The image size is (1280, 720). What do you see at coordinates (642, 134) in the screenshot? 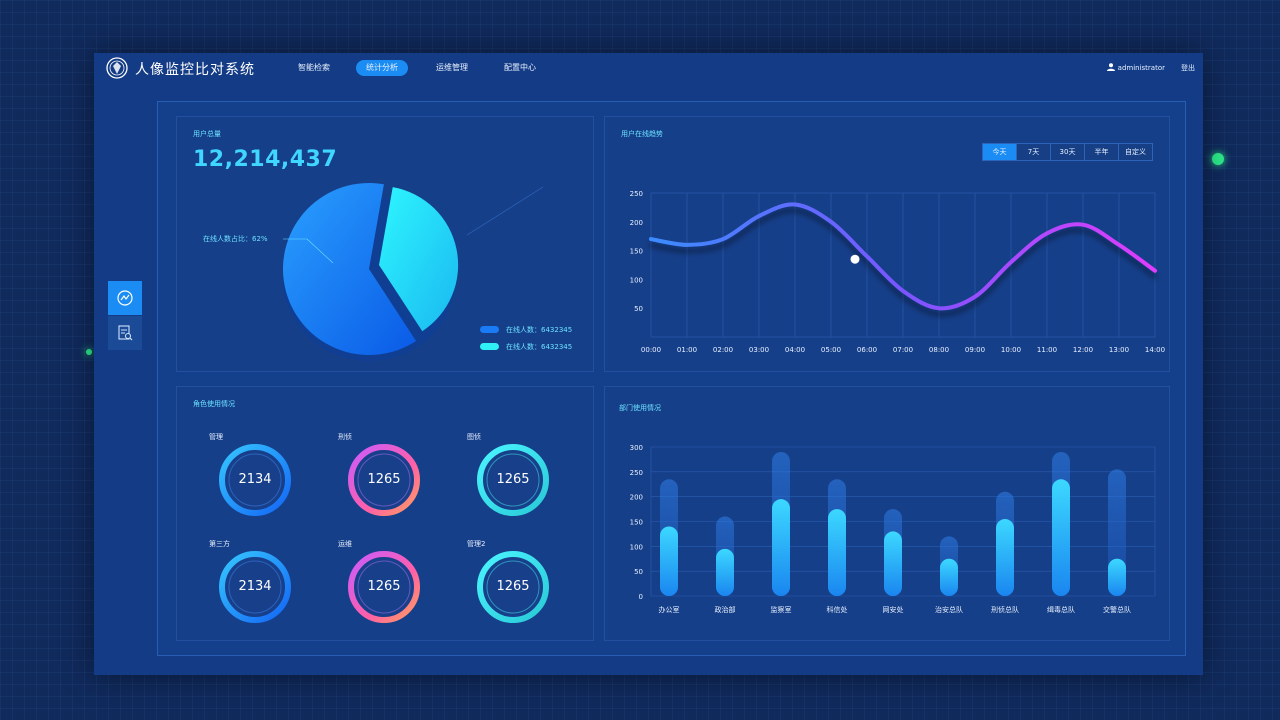
I see `panel-title: 用户在线趋势` at bounding box center [642, 134].